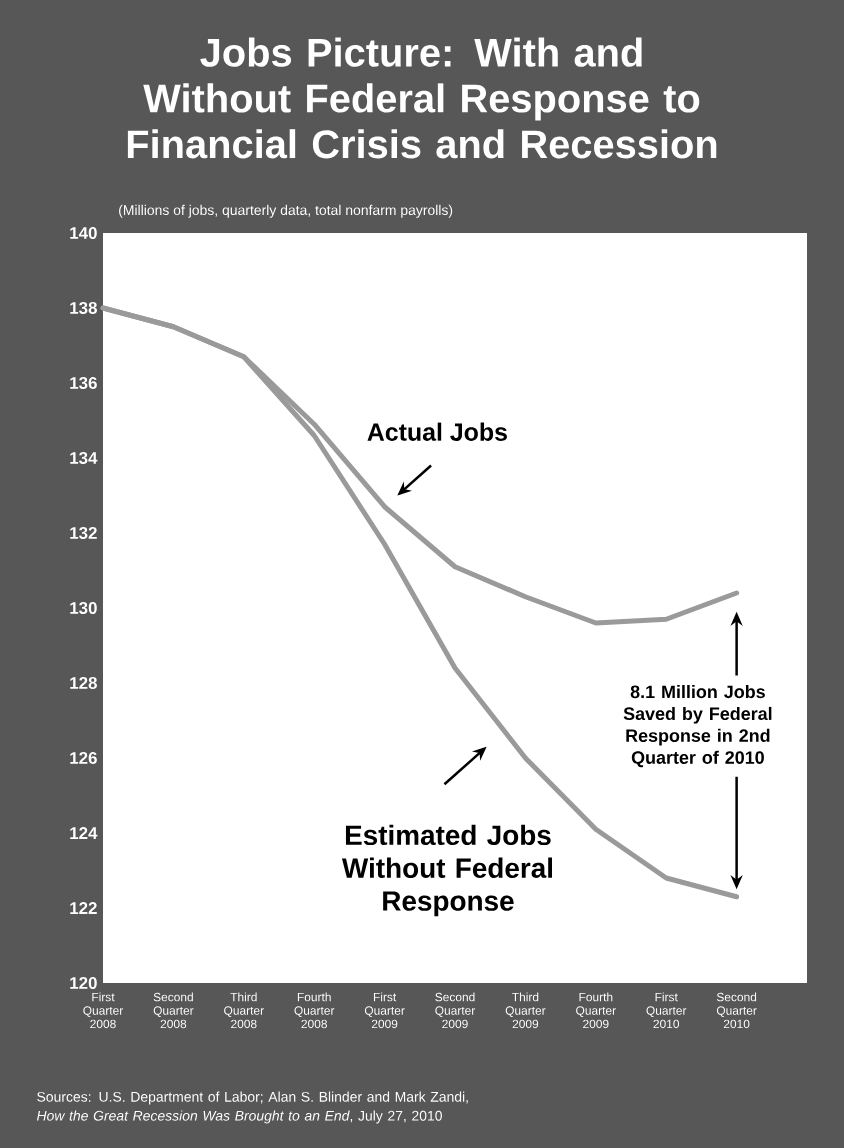 This screenshot has height=1148, width=844. Describe the element at coordinates (83, 607) in the screenshot. I see `y-tick-label: 130` at that location.